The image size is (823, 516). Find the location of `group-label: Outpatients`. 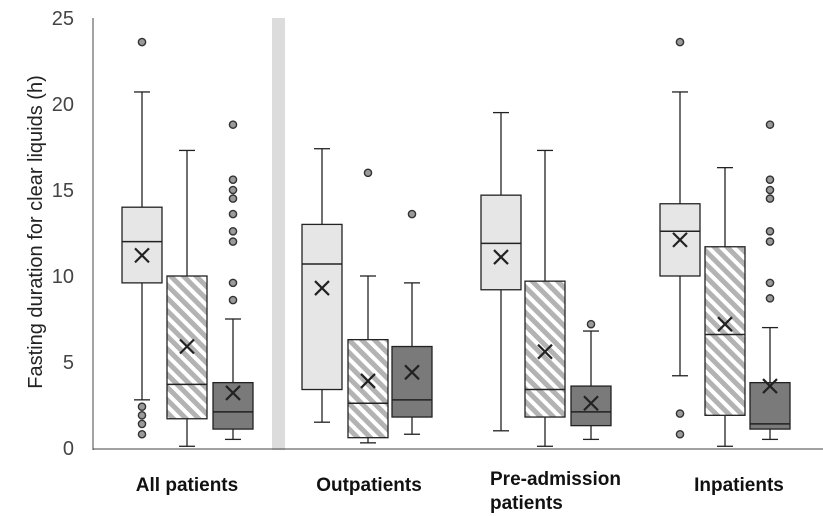

group-label: Outpatients is located at coordinates (369, 485).